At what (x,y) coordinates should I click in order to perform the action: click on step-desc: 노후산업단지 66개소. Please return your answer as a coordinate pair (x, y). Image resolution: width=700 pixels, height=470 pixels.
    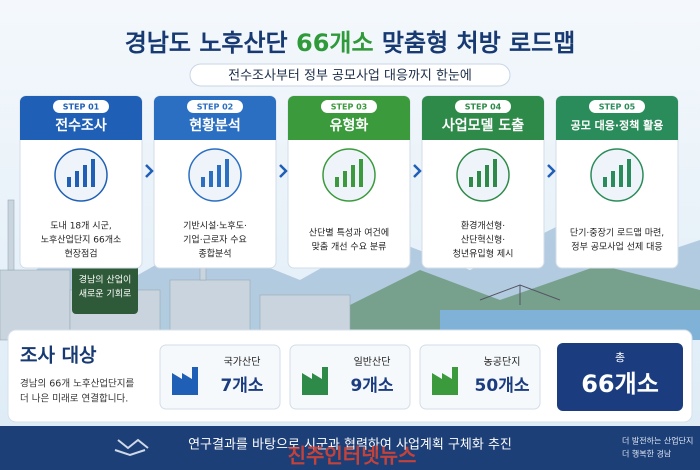
    Looking at the image, I should click on (81, 240).